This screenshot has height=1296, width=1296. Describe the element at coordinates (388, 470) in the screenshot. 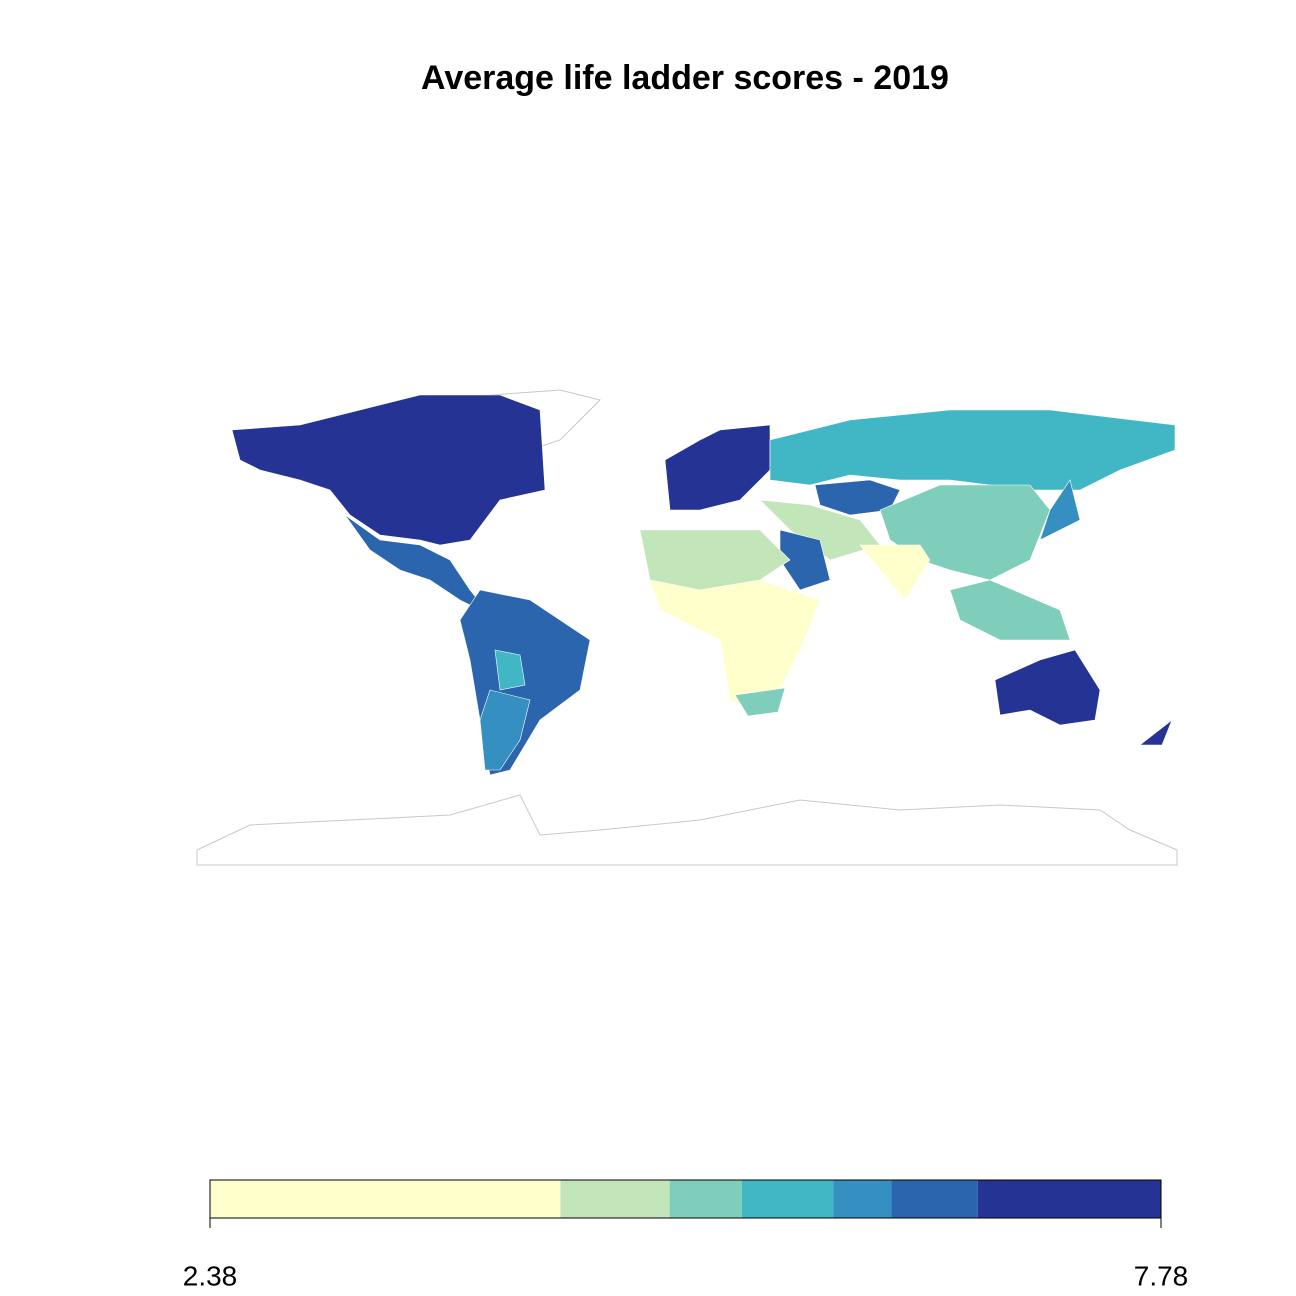

I see `north-america` at that location.